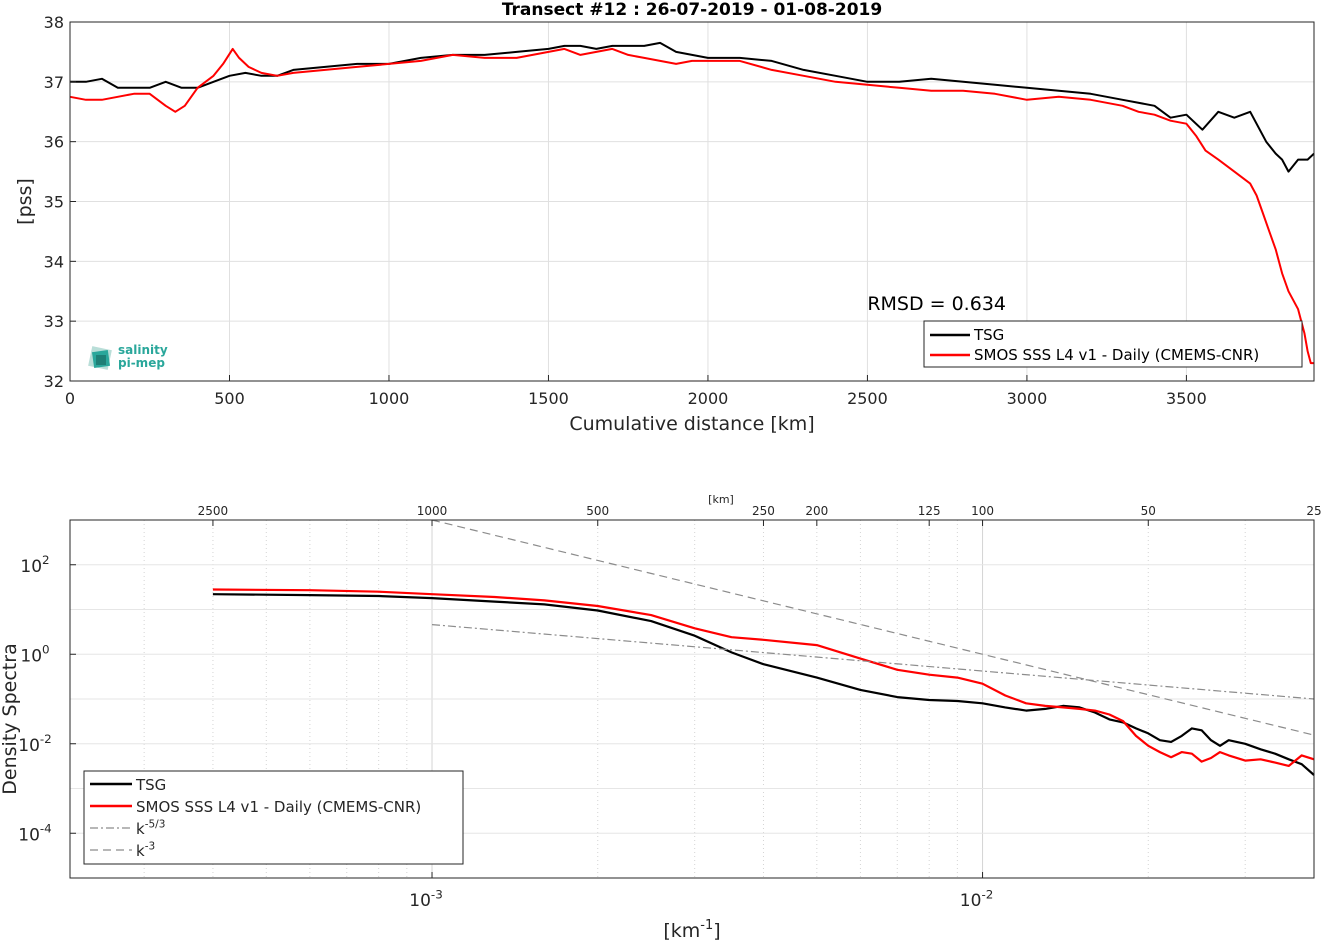  I want to click on top-km-tick-label: 25, so click(1313, 511).